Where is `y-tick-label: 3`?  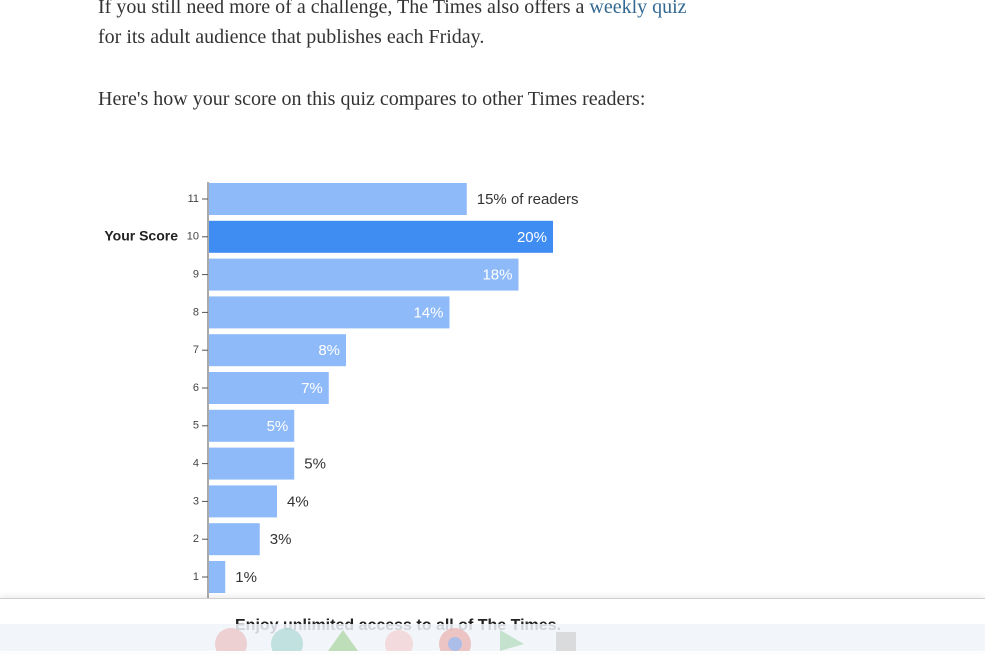 y-tick-label: 3 is located at coordinates (196, 501).